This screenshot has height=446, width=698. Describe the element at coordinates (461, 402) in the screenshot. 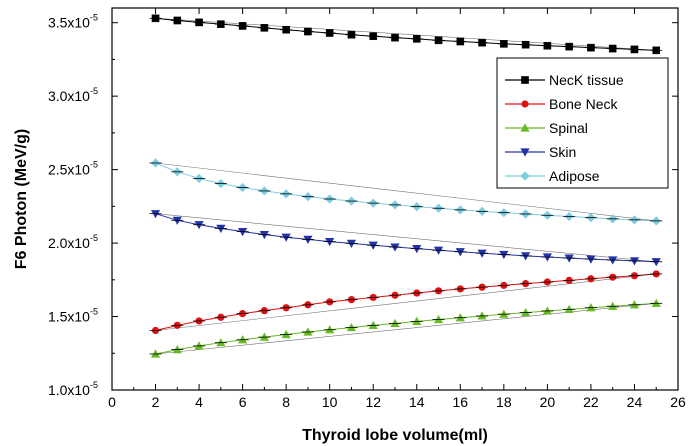

I see `x-tick-label: 16` at that location.